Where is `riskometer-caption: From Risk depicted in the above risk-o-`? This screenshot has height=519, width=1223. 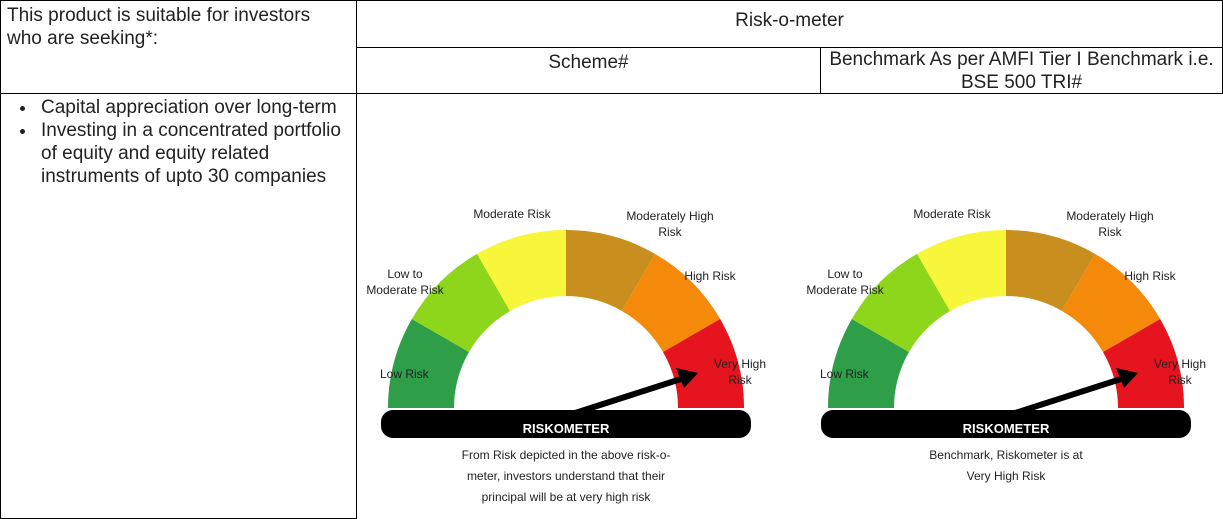 riskometer-caption: From Risk depicted in the above risk-o- is located at coordinates (566, 455).